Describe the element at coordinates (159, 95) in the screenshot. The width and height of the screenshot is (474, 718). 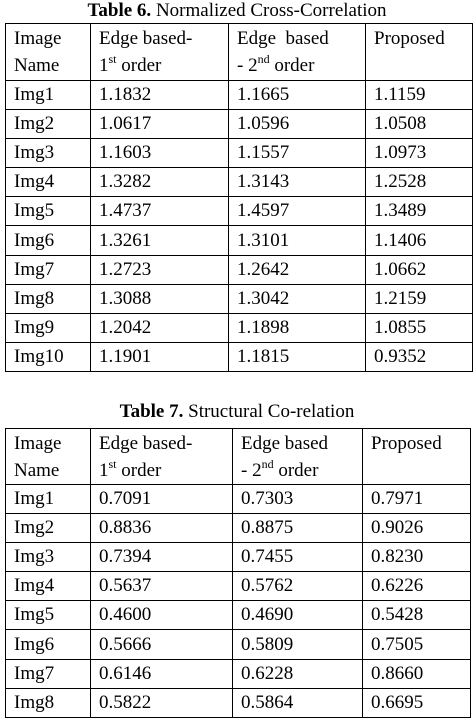
I see `cell: 1.1832` at that location.